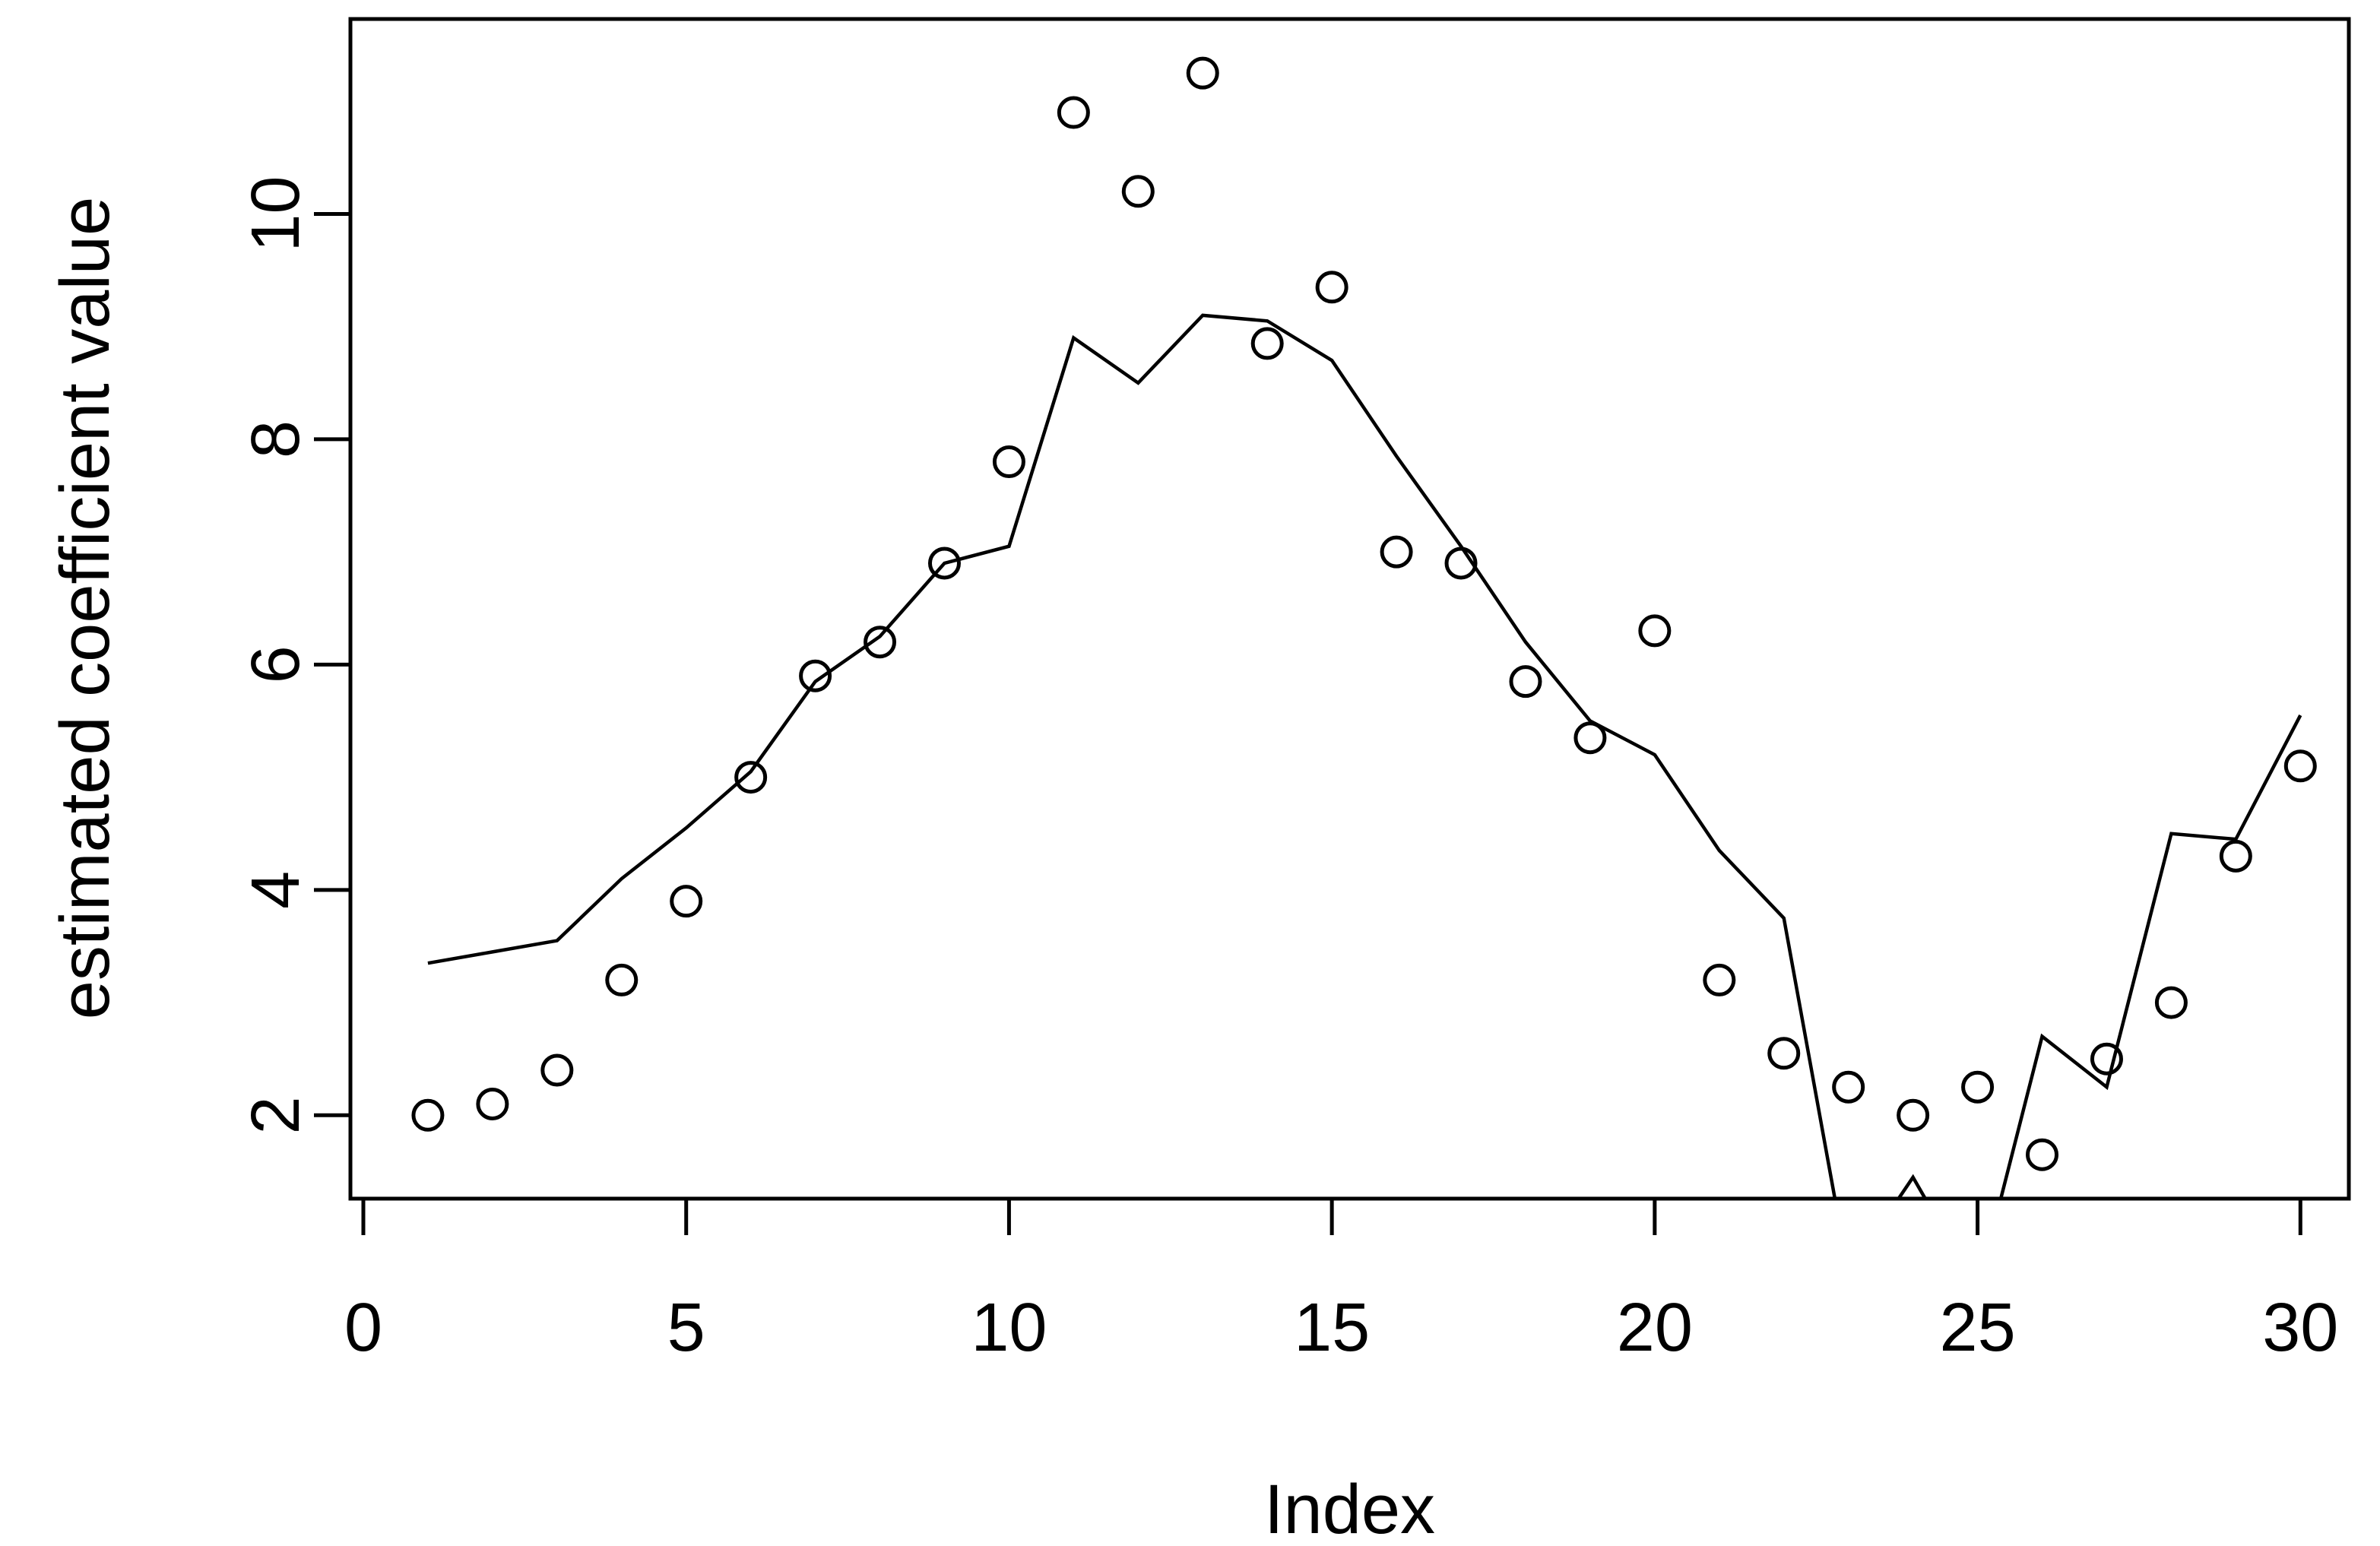 The image size is (2380, 1546). What do you see at coordinates (2300, 1328) in the screenshot?
I see `x-tick-label: 30` at bounding box center [2300, 1328].